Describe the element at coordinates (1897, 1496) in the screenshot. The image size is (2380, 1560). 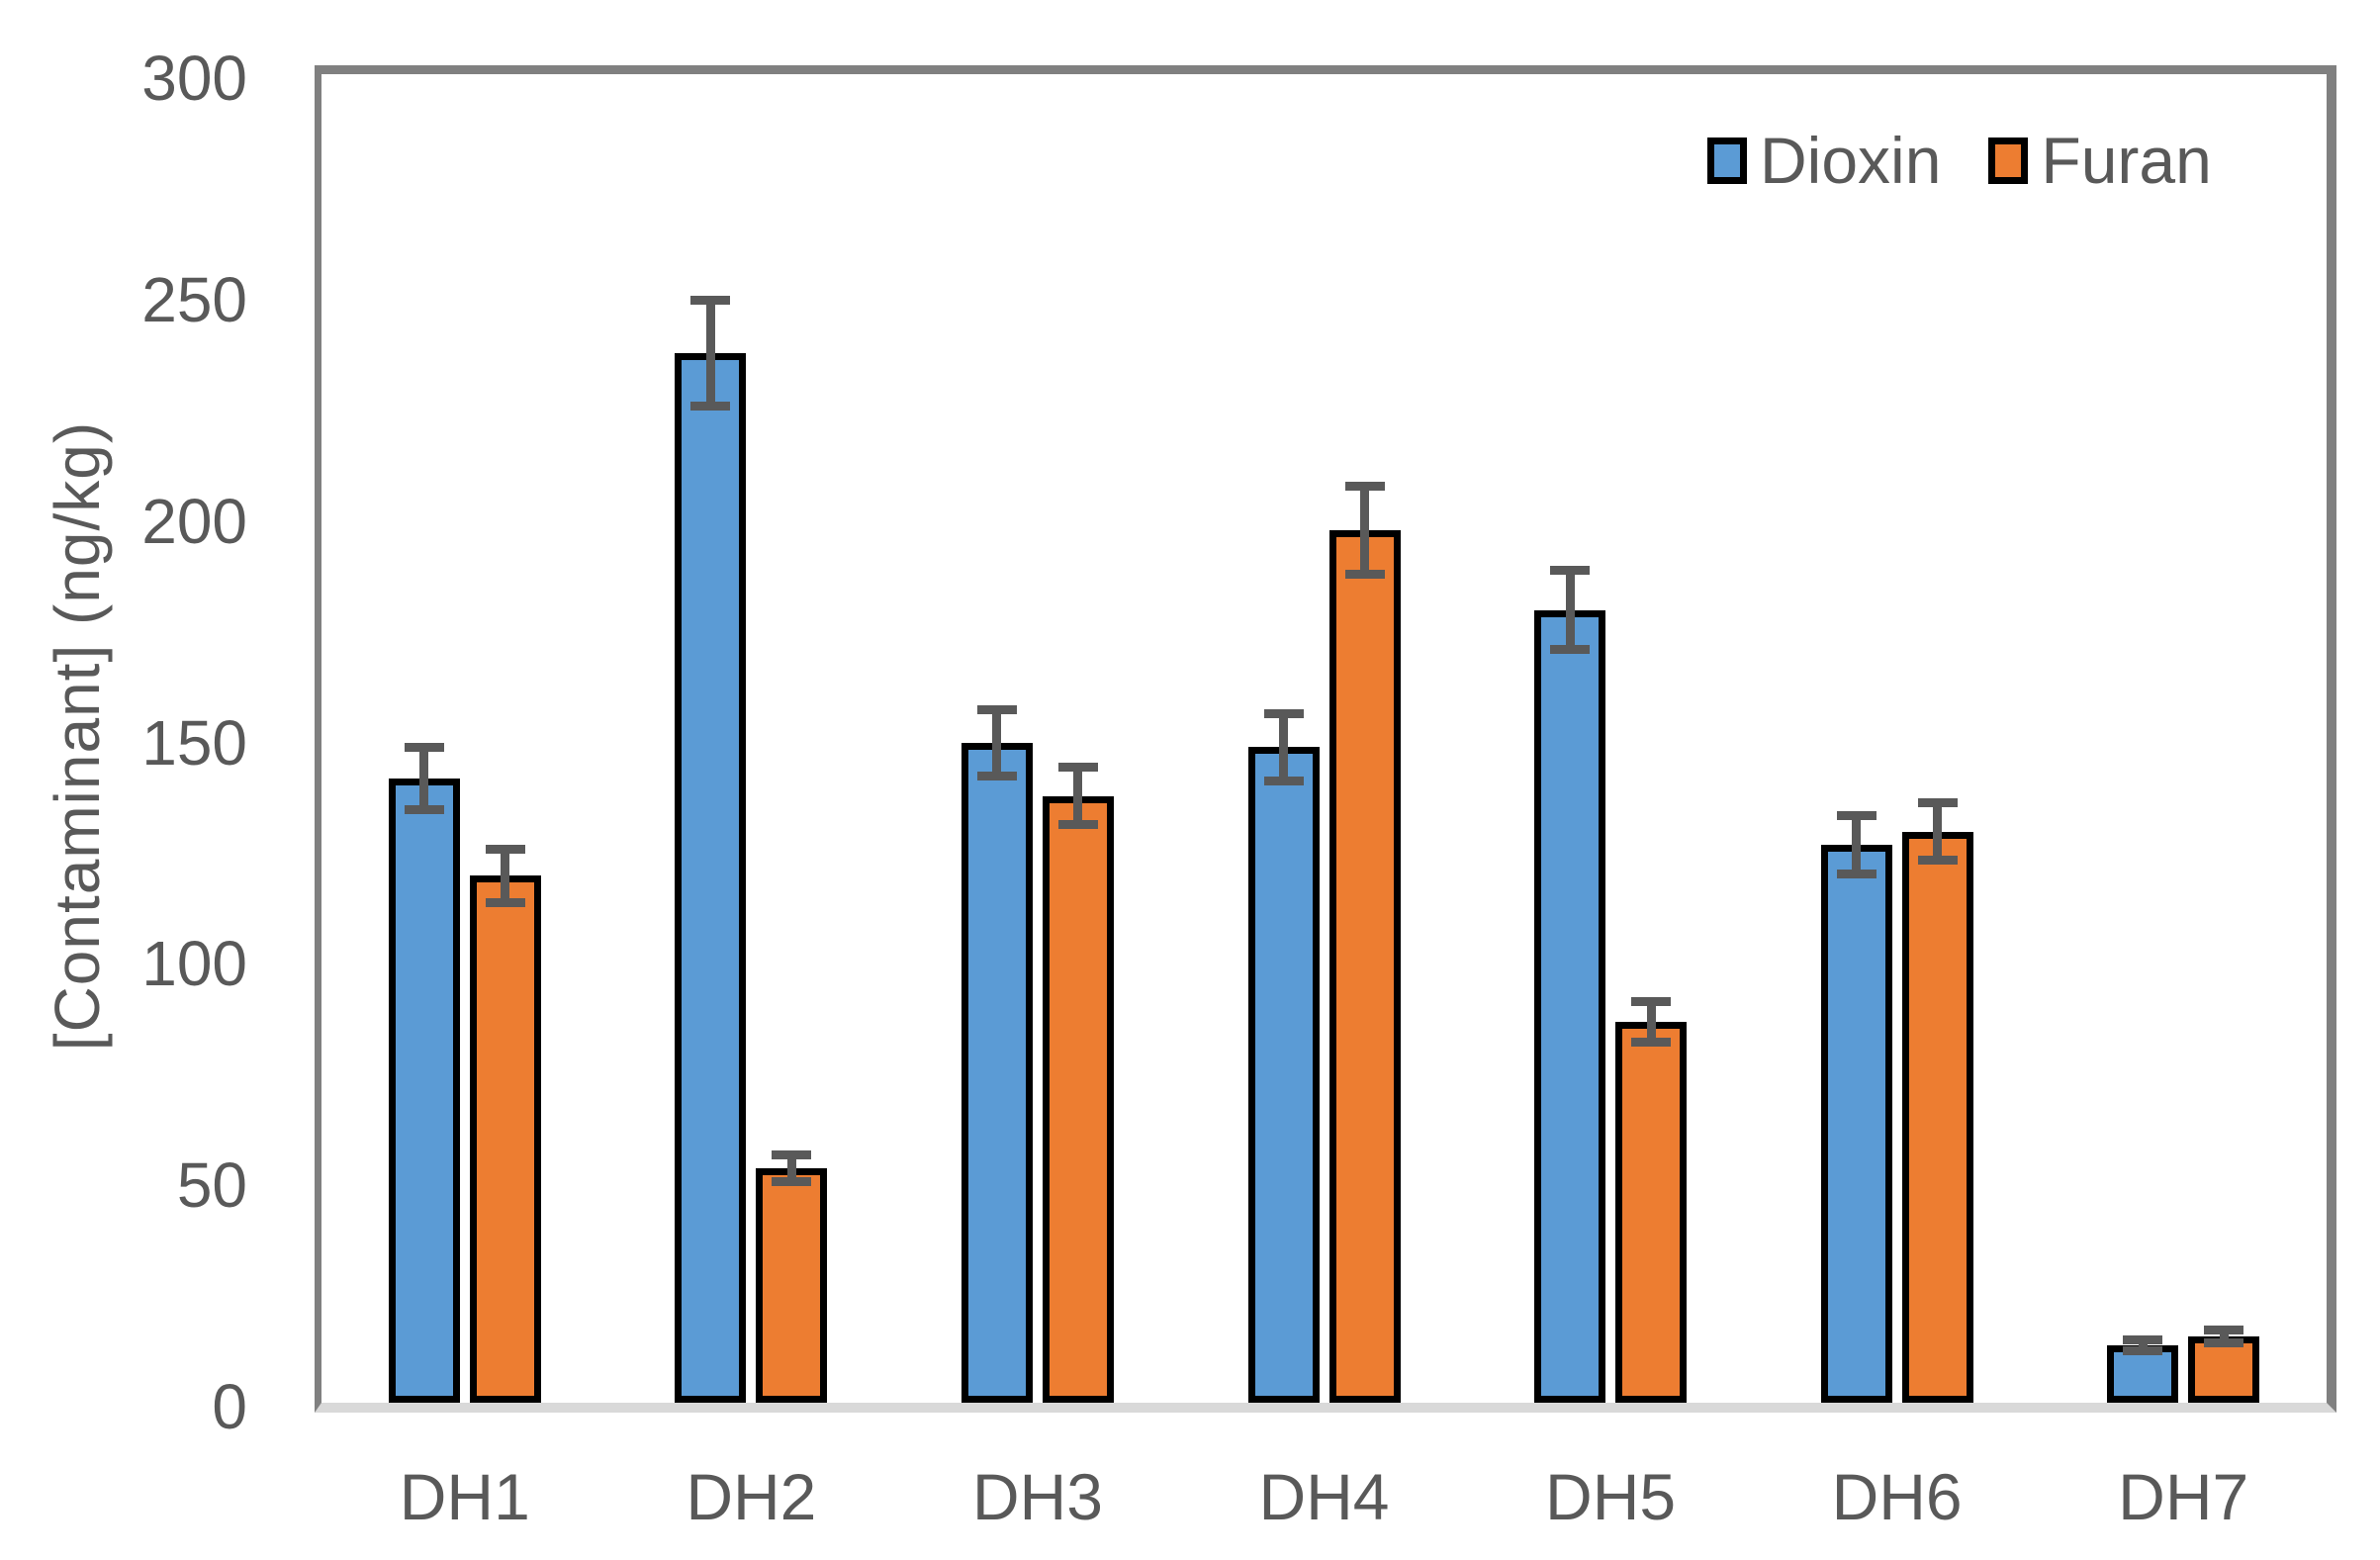
I see `x-tick-label-dh6: DH6` at that location.